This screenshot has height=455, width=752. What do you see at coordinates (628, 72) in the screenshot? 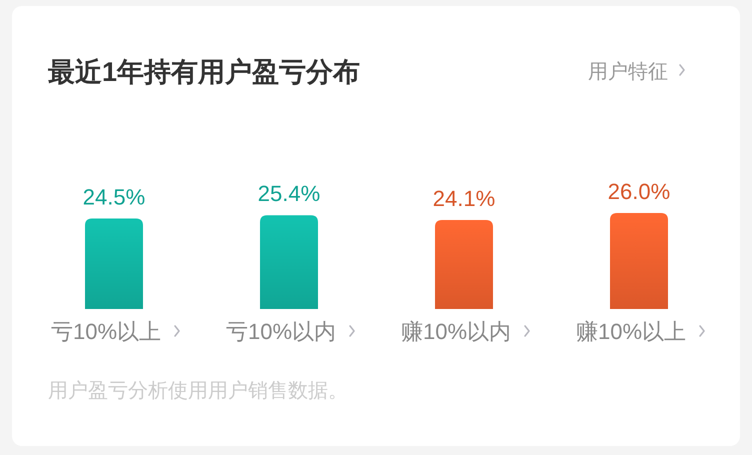
I see `annotation: 用户特征` at bounding box center [628, 72].